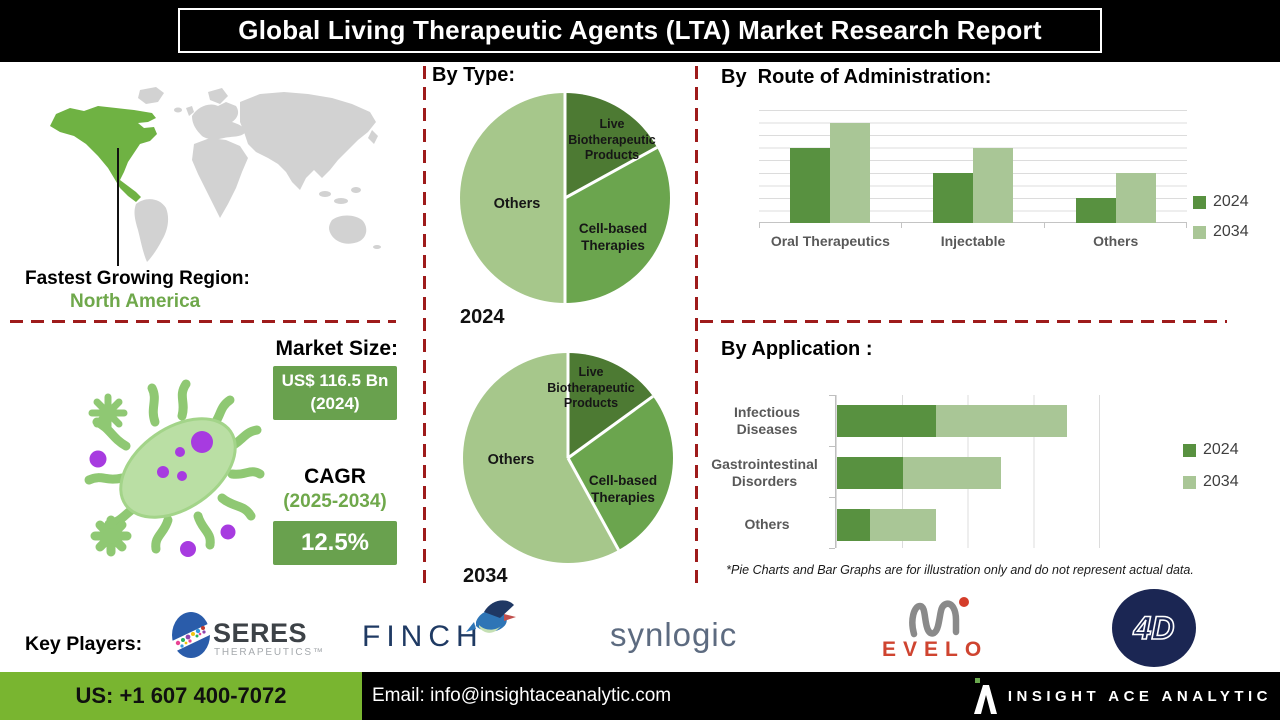 The image size is (1280, 720). Describe the element at coordinates (220, 178) in the screenshot. I see `map-africa` at that location.